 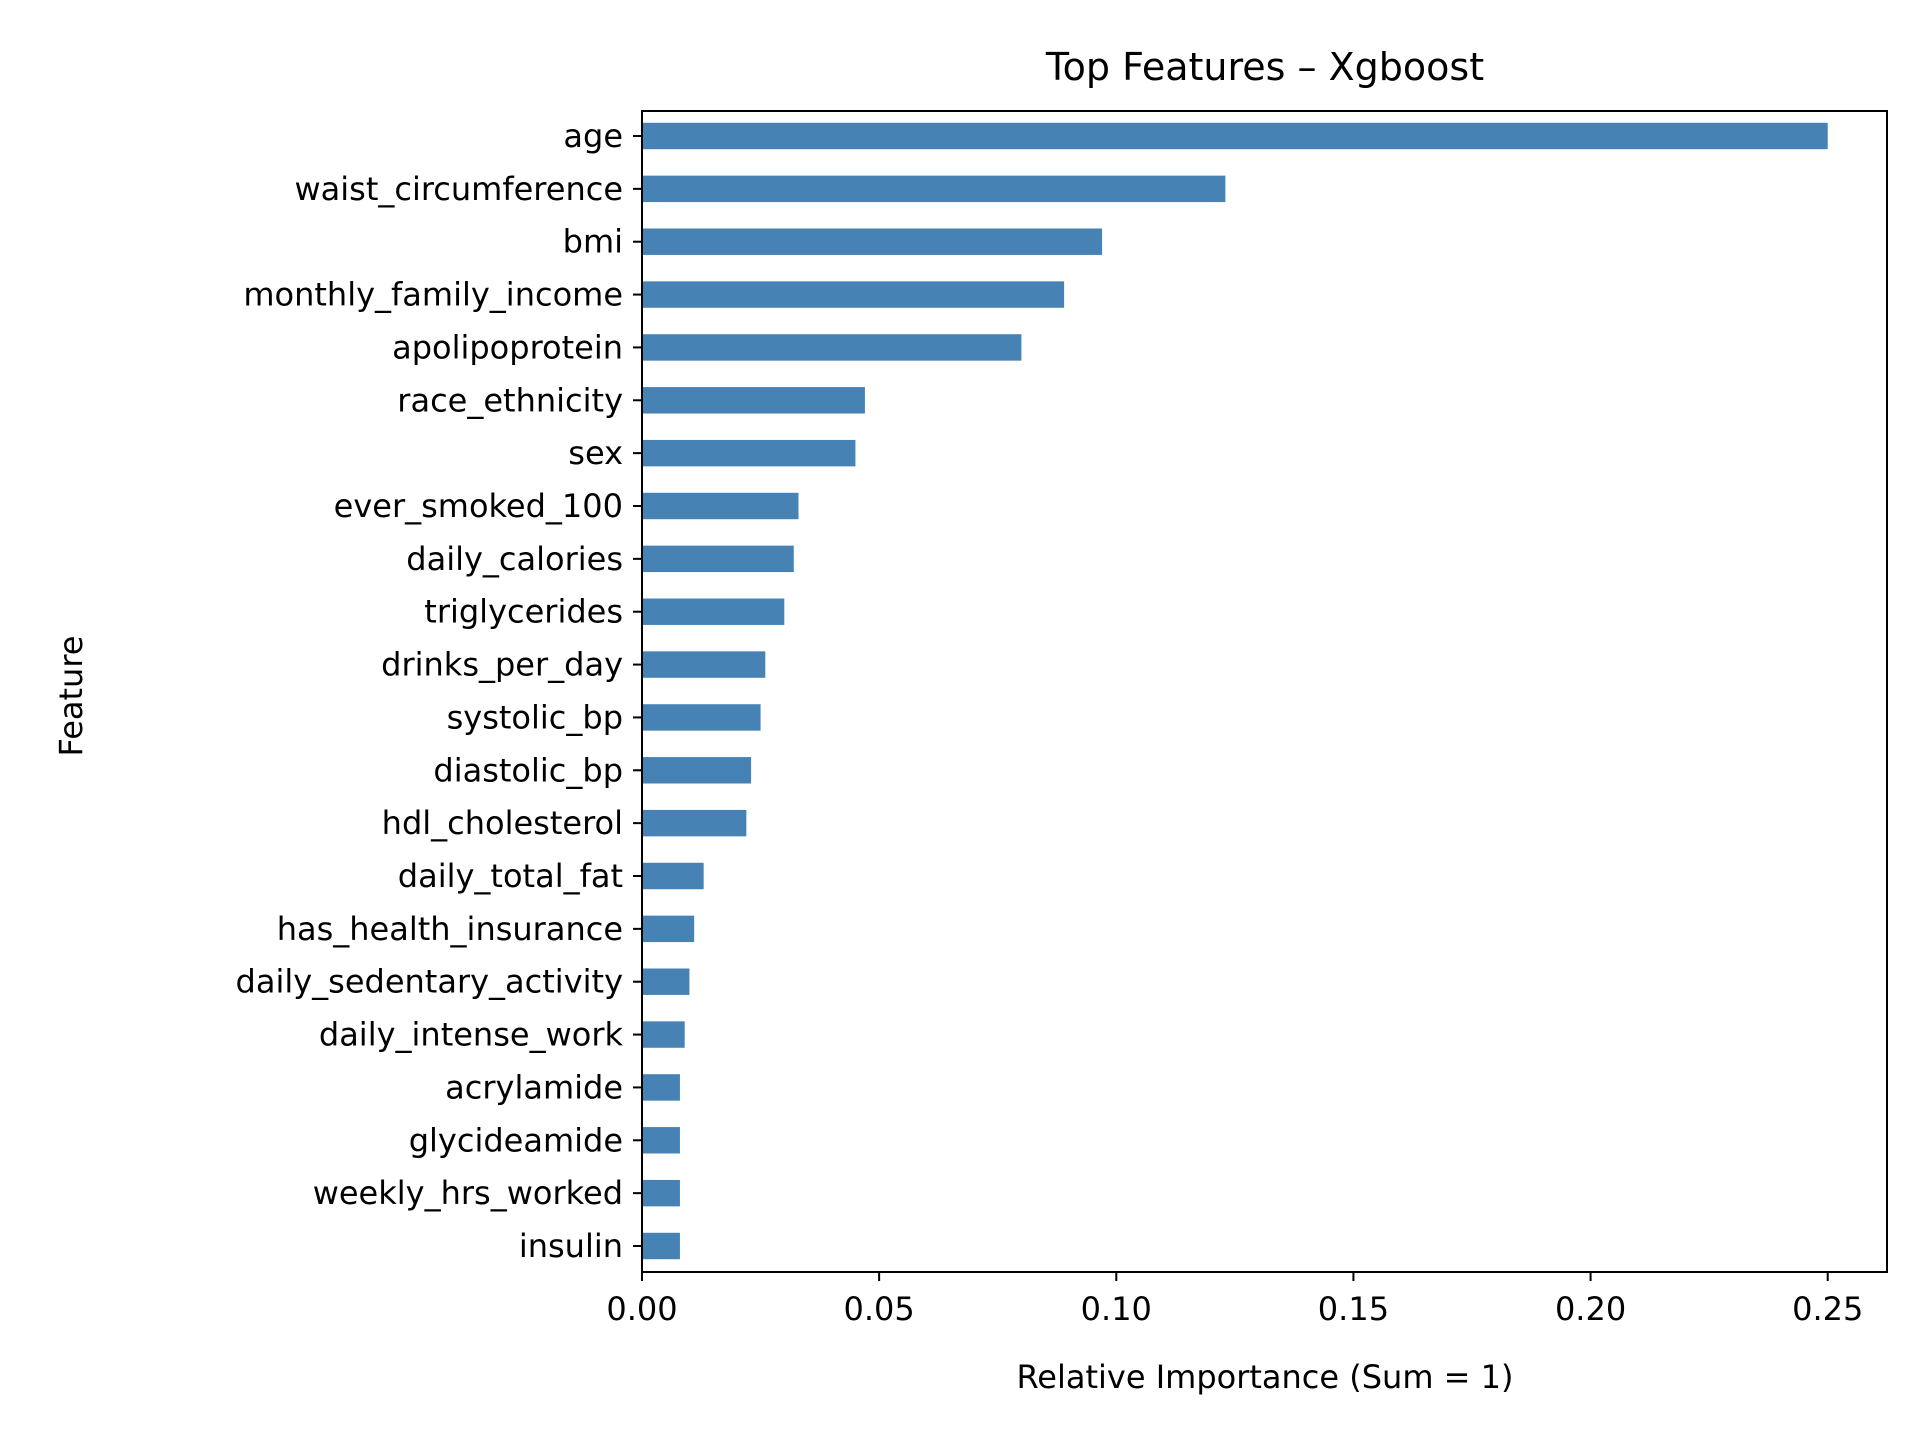 What do you see at coordinates (71, 696) in the screenshot?
I see `y-axis-label: Feature` at bounding box center [71, 696].